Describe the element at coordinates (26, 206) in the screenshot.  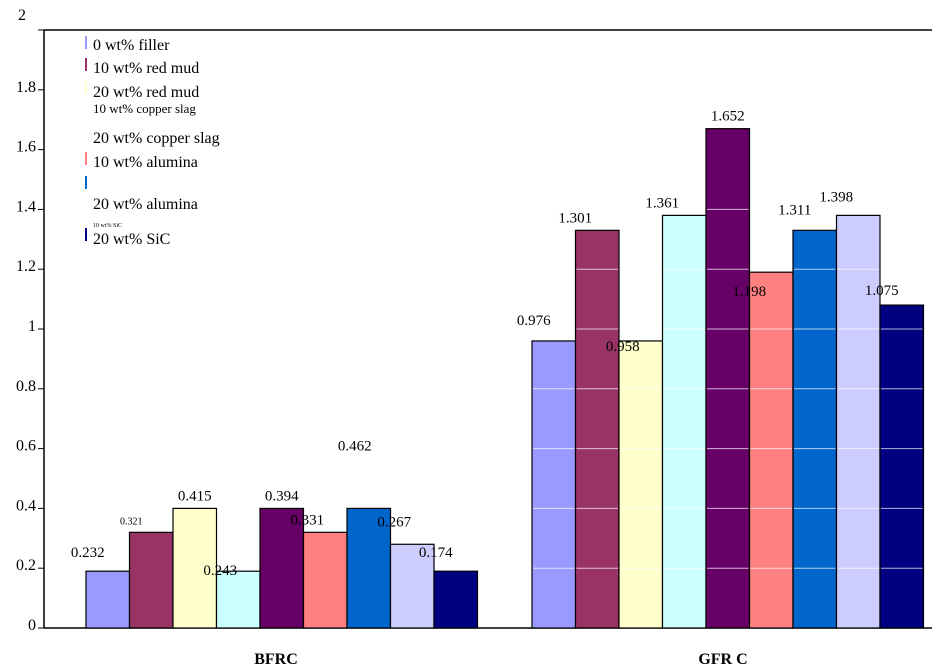
I see `y-tick-label: 1.4` at that location.